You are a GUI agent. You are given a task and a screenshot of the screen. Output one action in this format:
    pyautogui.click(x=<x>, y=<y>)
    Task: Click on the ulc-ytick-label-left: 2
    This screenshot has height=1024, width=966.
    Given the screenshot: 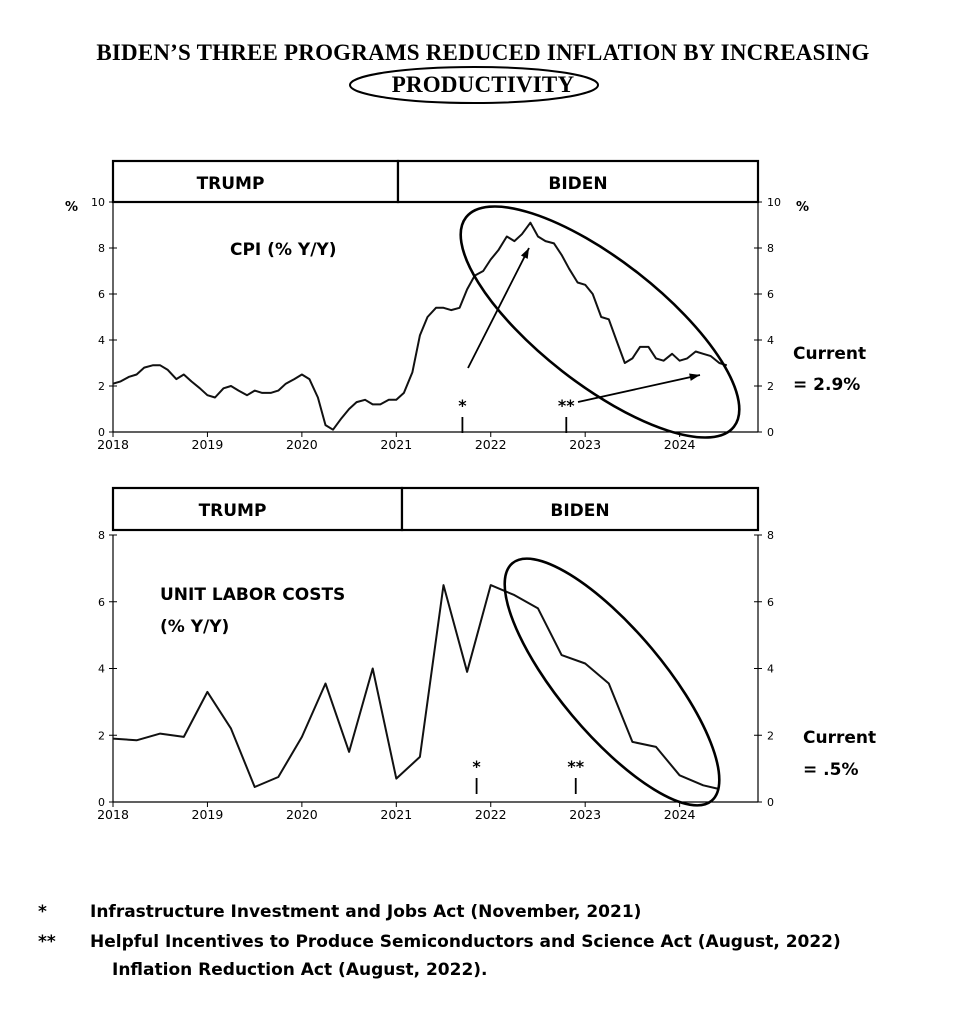 What is the action you would take?
    pyautogui.click(x=101, y=735)
    